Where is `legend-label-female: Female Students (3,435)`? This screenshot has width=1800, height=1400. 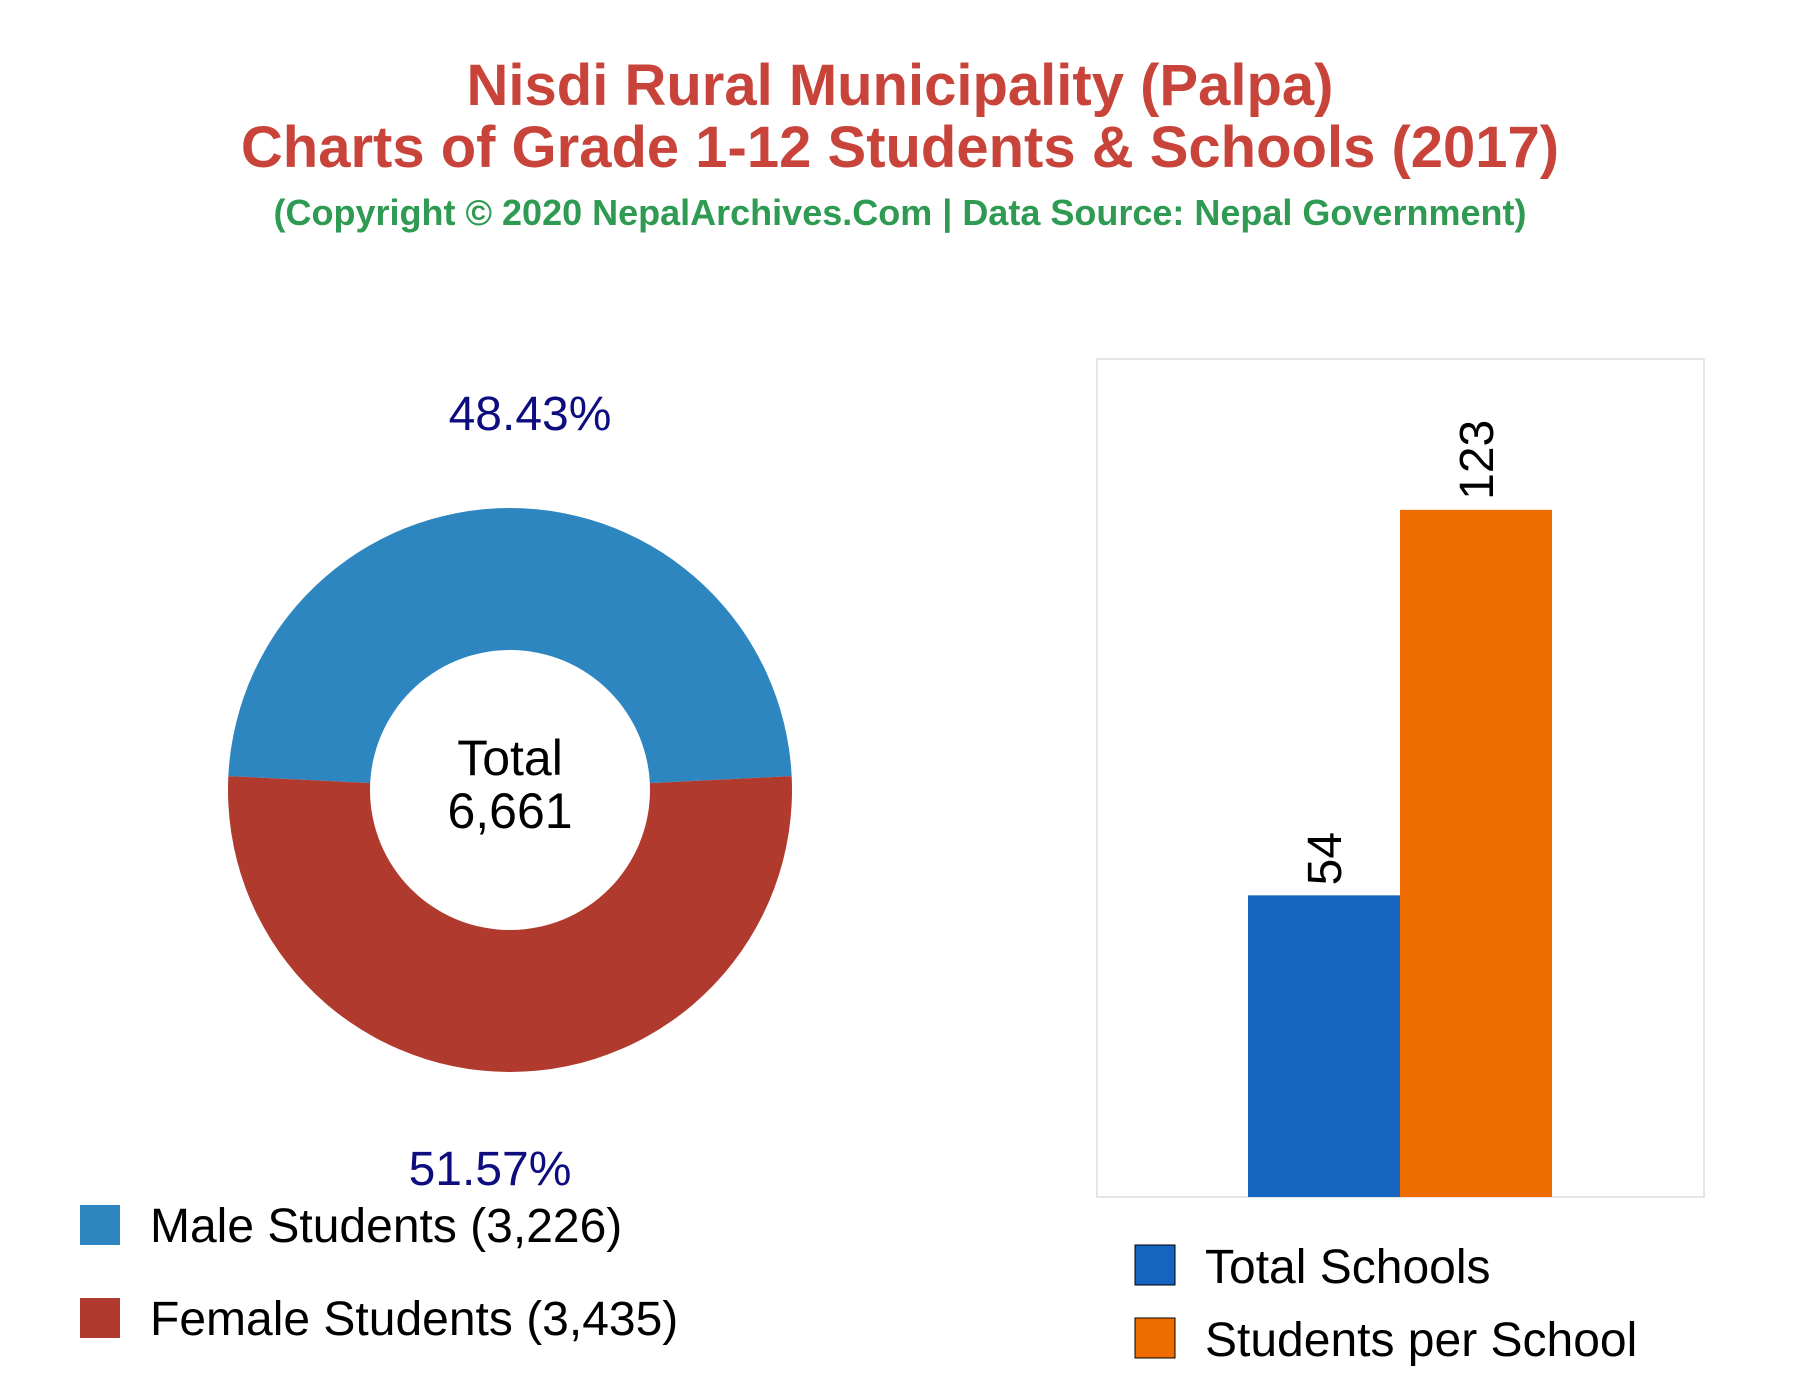 legend-label-female: Female Students (3,435) is located at coordinates (414, 1319).